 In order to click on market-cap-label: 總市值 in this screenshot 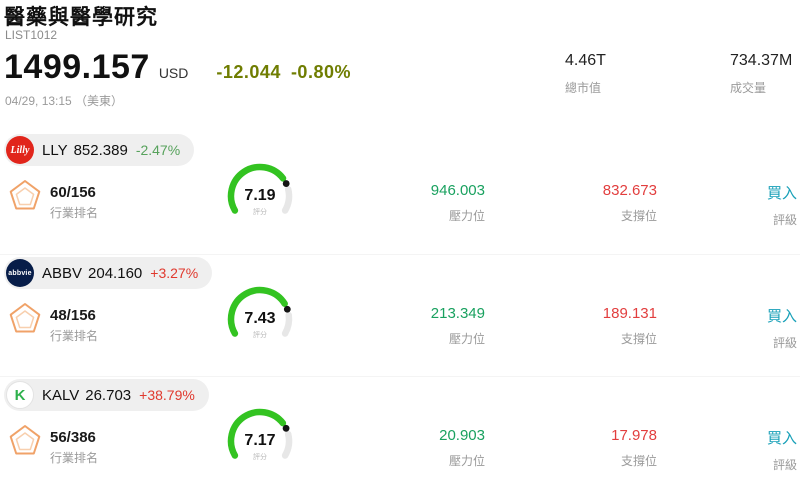, I will do `click(583, 88)`.